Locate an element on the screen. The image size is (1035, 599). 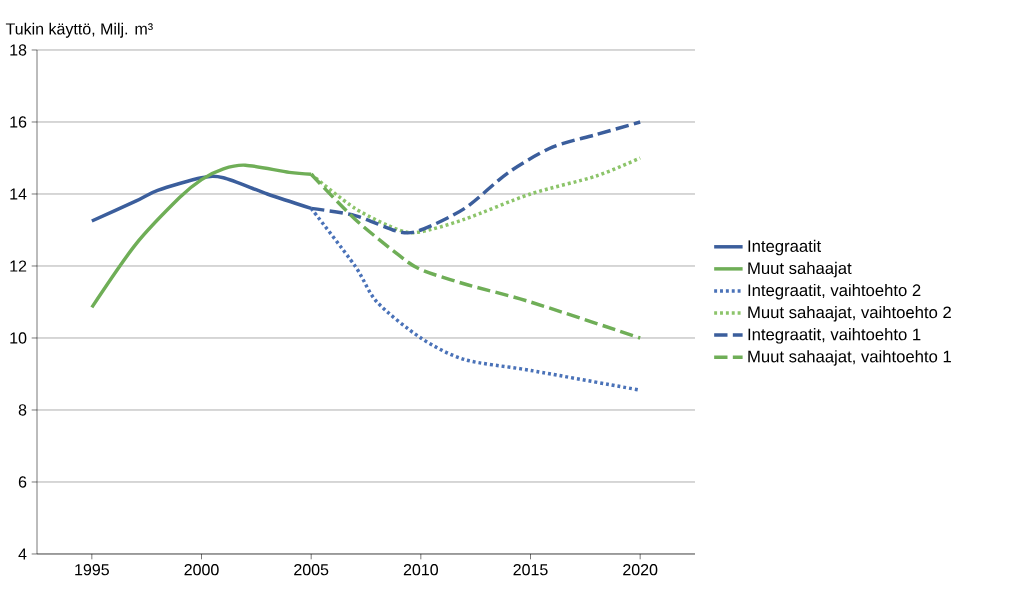
x-tick-label: 2020 is located at coordinates (640, 570).